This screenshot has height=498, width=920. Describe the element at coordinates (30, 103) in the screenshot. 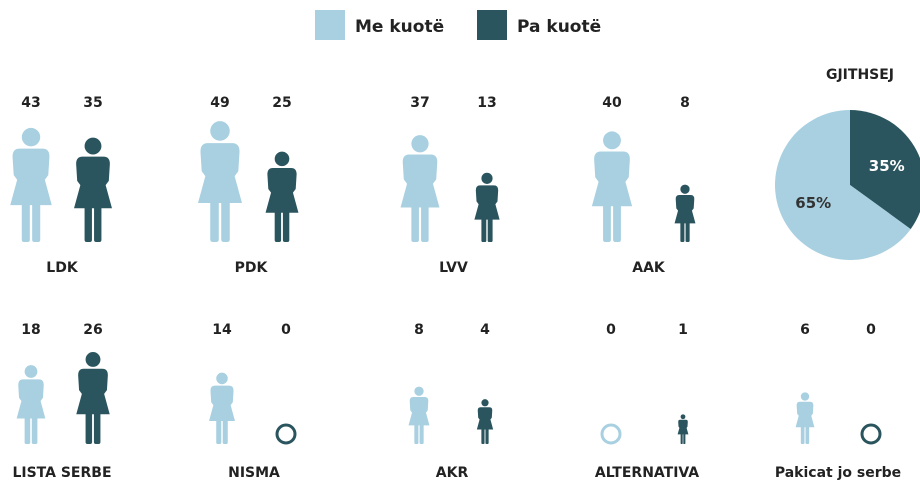

I see `value-label: 43` at that location.